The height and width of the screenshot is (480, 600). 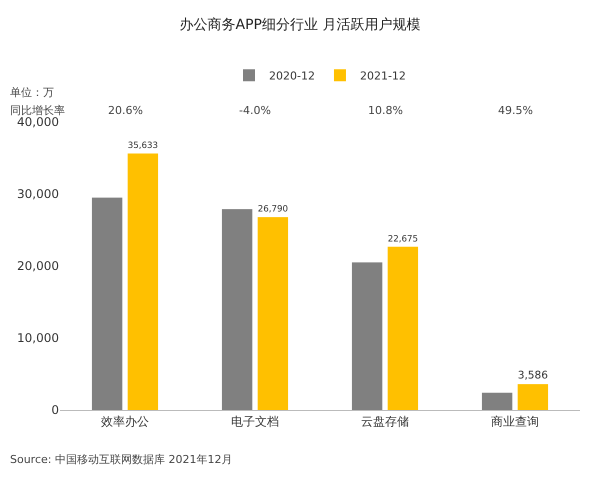 What do you see at coordinates (300, 25) in the screenshot?
I see `chart-title: 办公商务APP细分行业 月活跃用户规模` at bounding box center [300, 25].